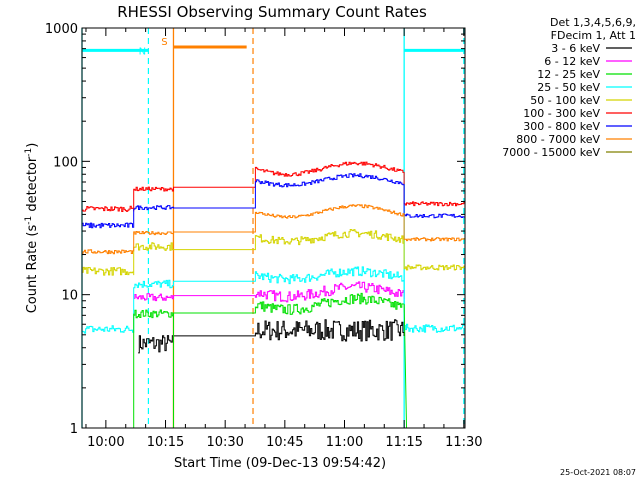  Describe the element at coordinates (284, 442) in the screenshot. I see `x-tick-label: 10:45` at that location.